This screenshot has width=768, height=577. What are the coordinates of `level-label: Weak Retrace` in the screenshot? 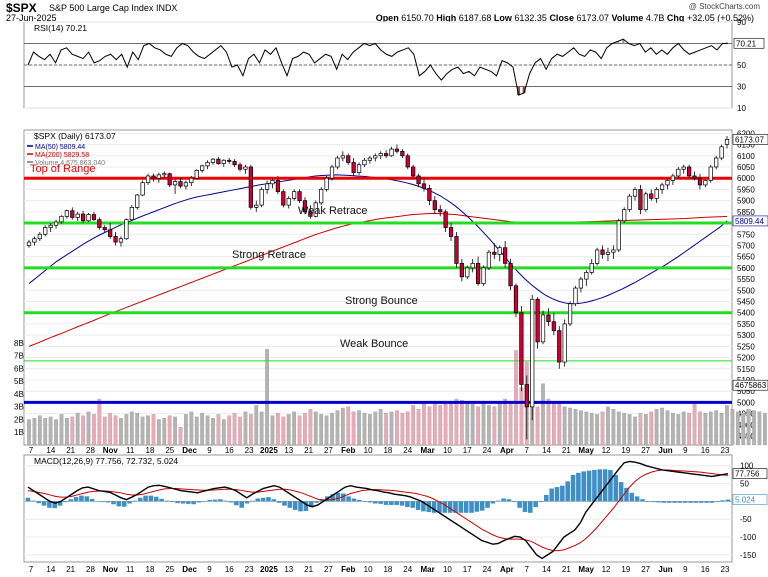 It's located at (333, 211).